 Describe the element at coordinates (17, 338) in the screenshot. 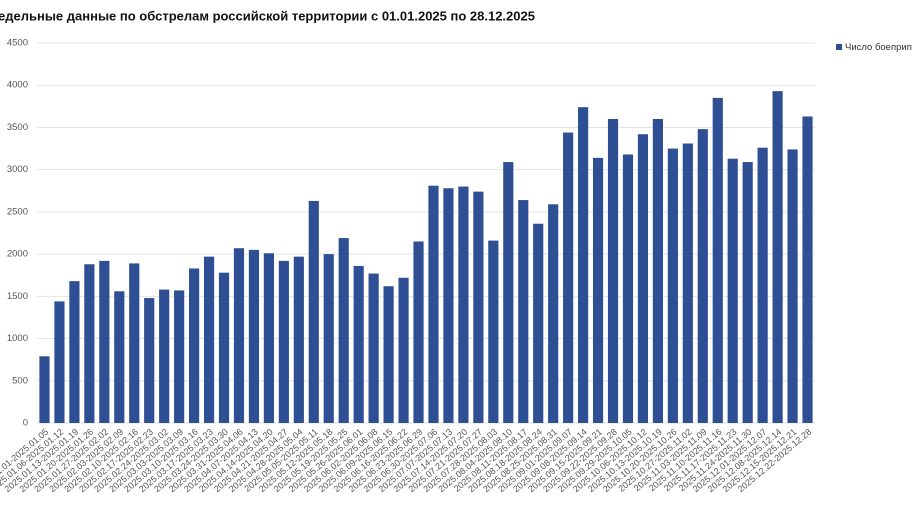

I see `y-tick-label: 1000` at that location.